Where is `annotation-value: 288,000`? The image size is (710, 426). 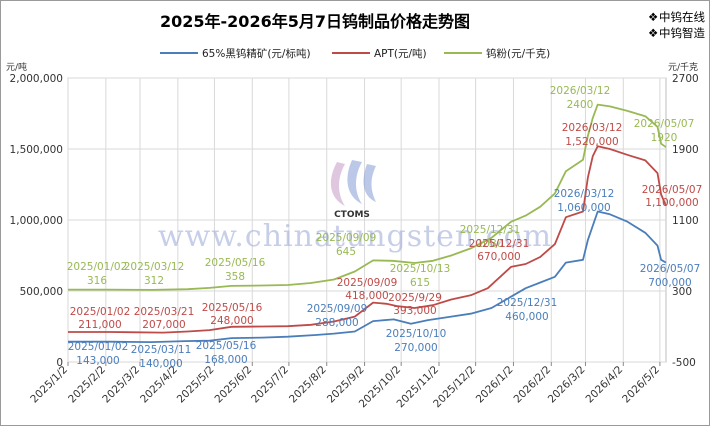 annotation-value: 288,000 is located at coordinates (336, 323).